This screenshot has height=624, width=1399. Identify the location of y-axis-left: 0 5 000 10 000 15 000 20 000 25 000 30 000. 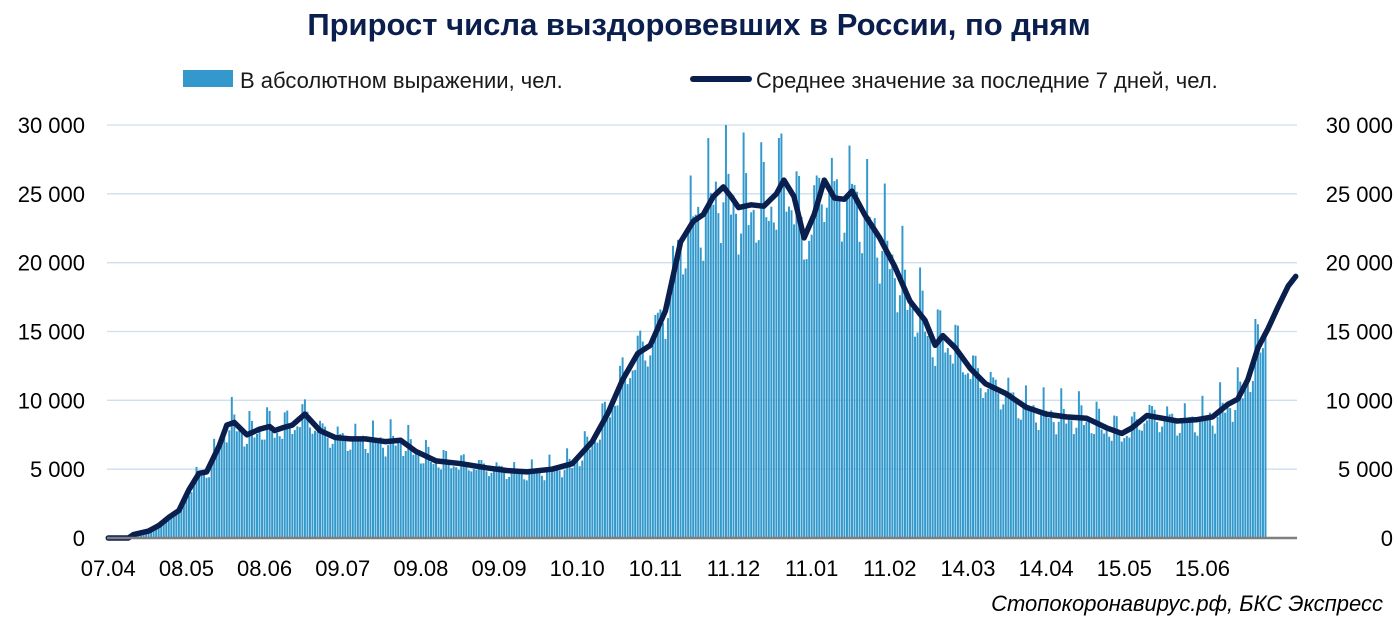
(51, 332).